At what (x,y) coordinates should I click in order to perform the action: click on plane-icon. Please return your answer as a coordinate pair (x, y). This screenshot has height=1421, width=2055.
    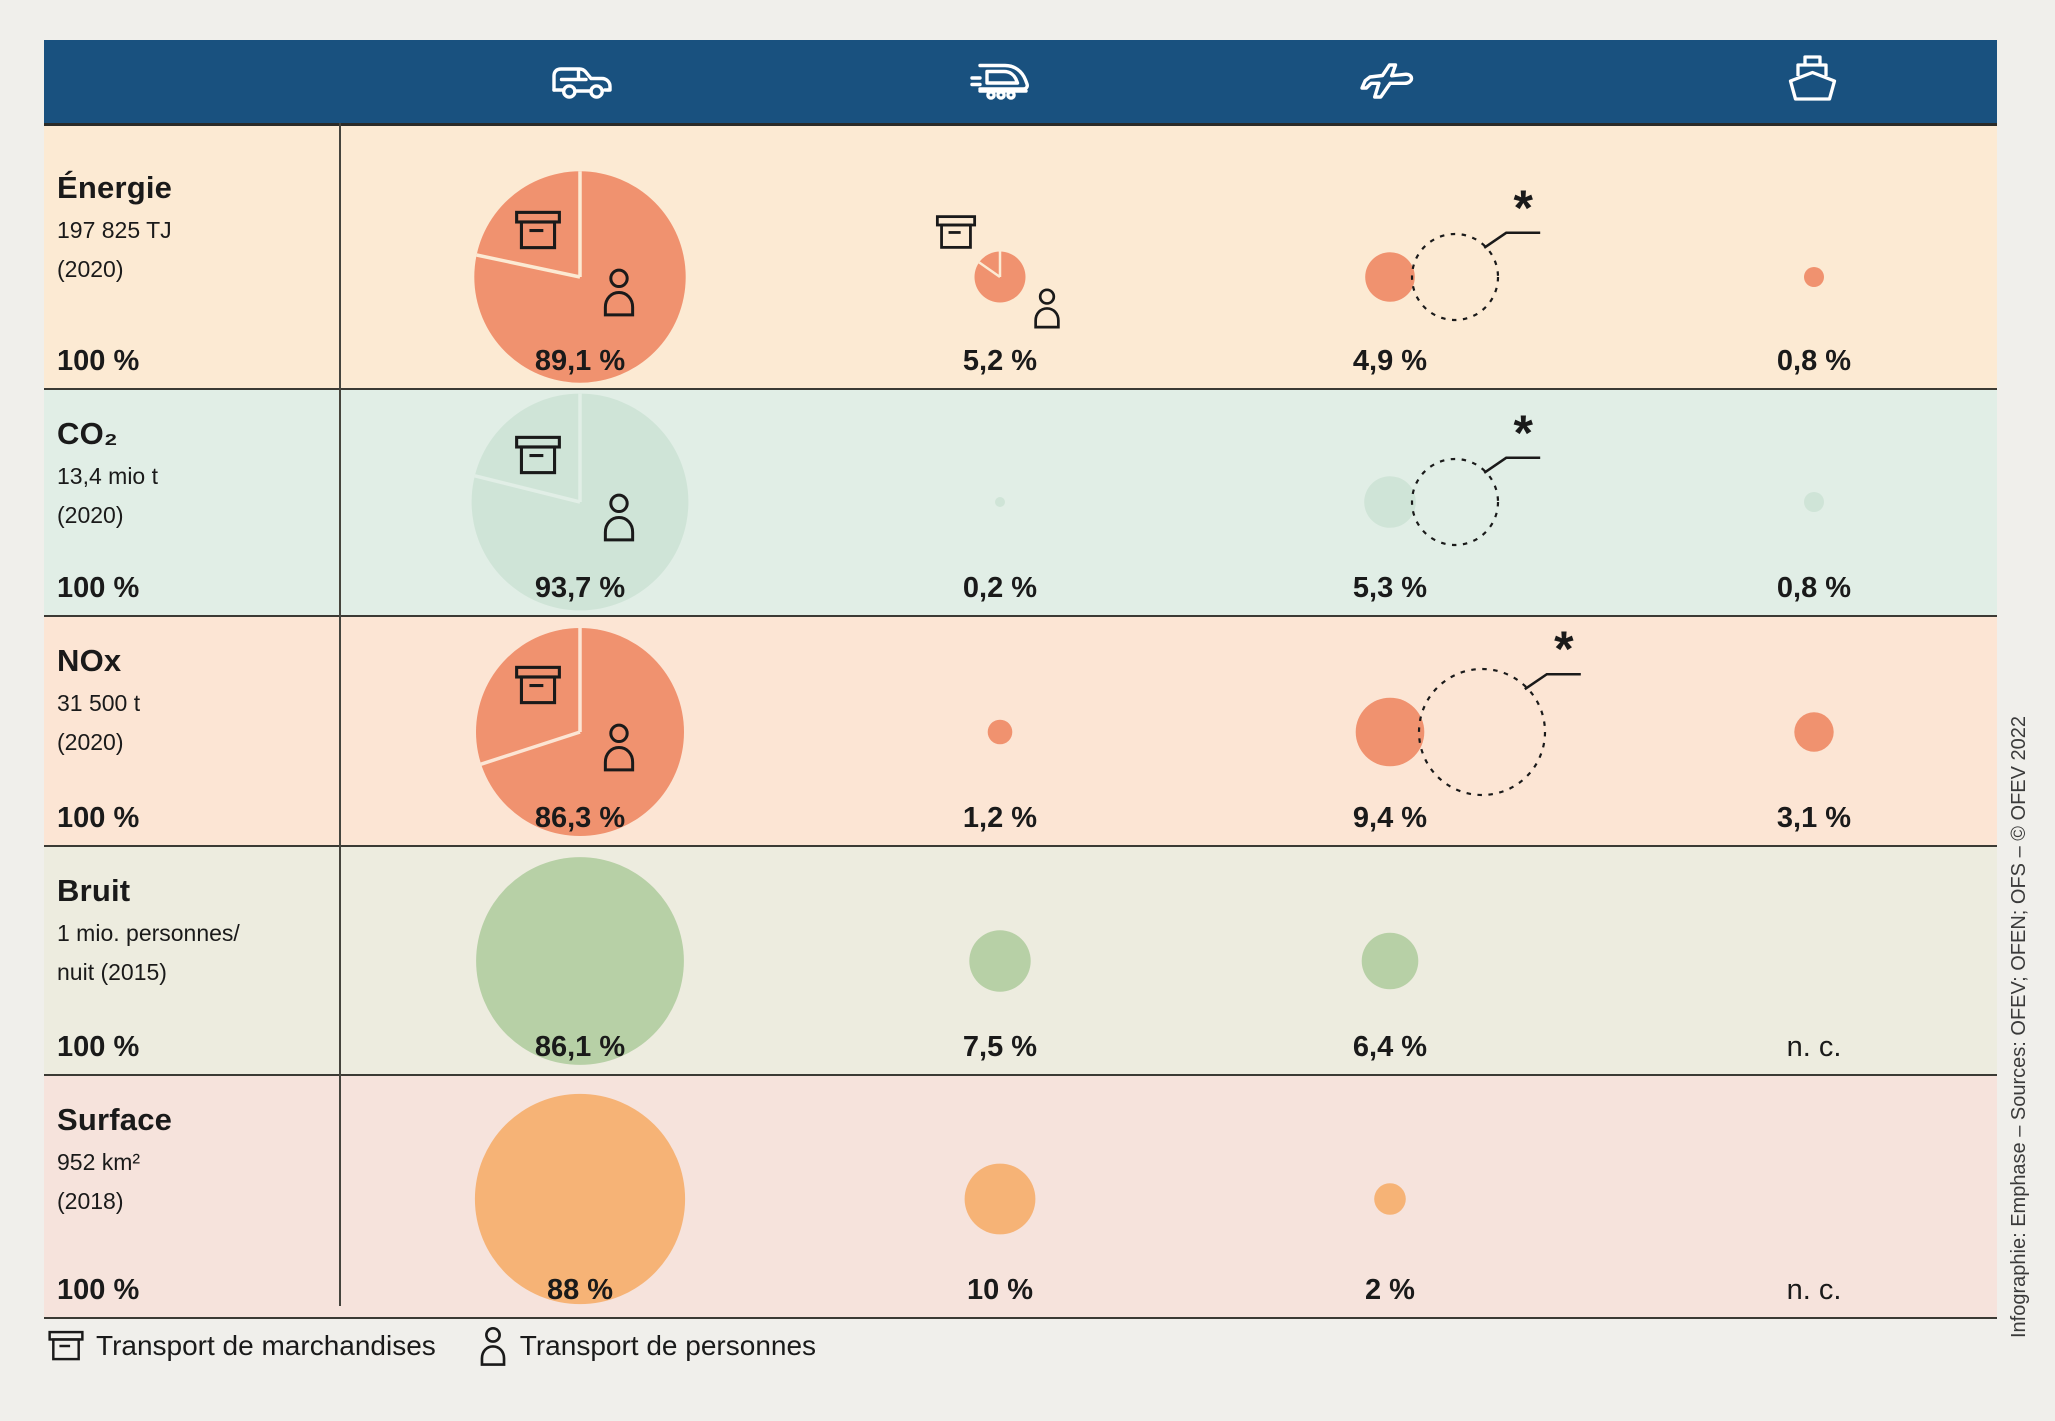
    Looking at the image, I should click on (1387, 81).